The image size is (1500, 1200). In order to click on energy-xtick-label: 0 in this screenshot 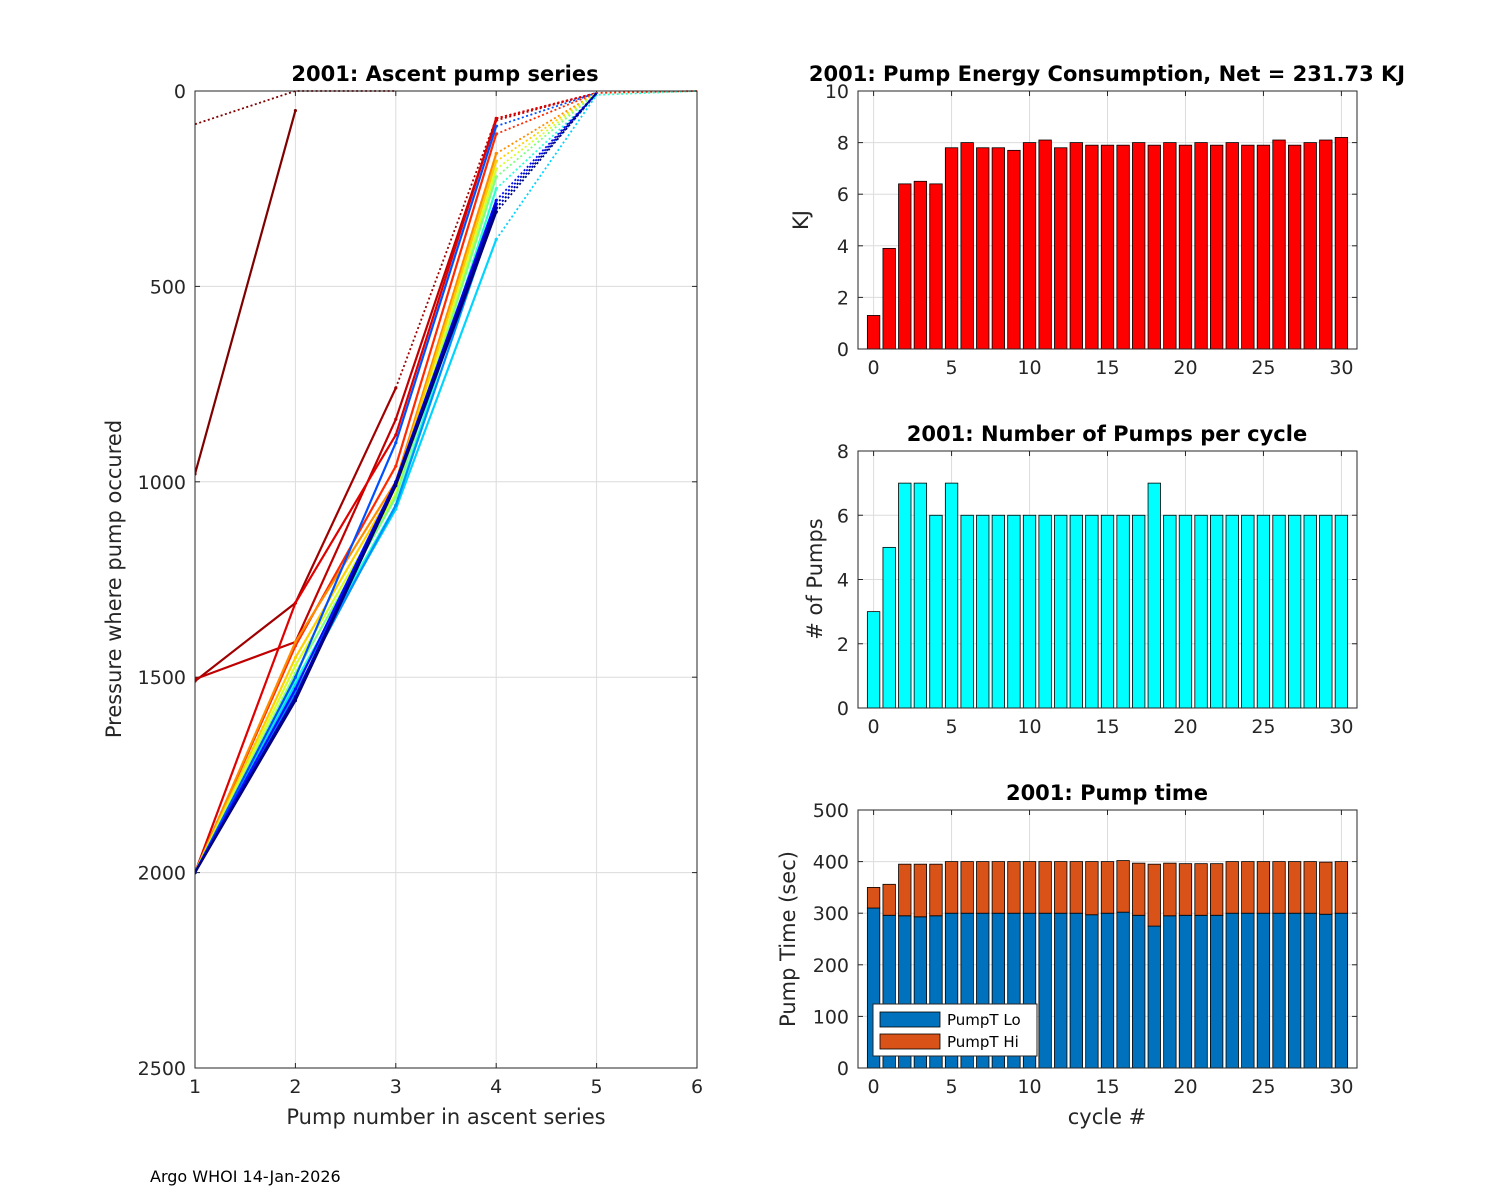, I will do `click(874, 368)`.